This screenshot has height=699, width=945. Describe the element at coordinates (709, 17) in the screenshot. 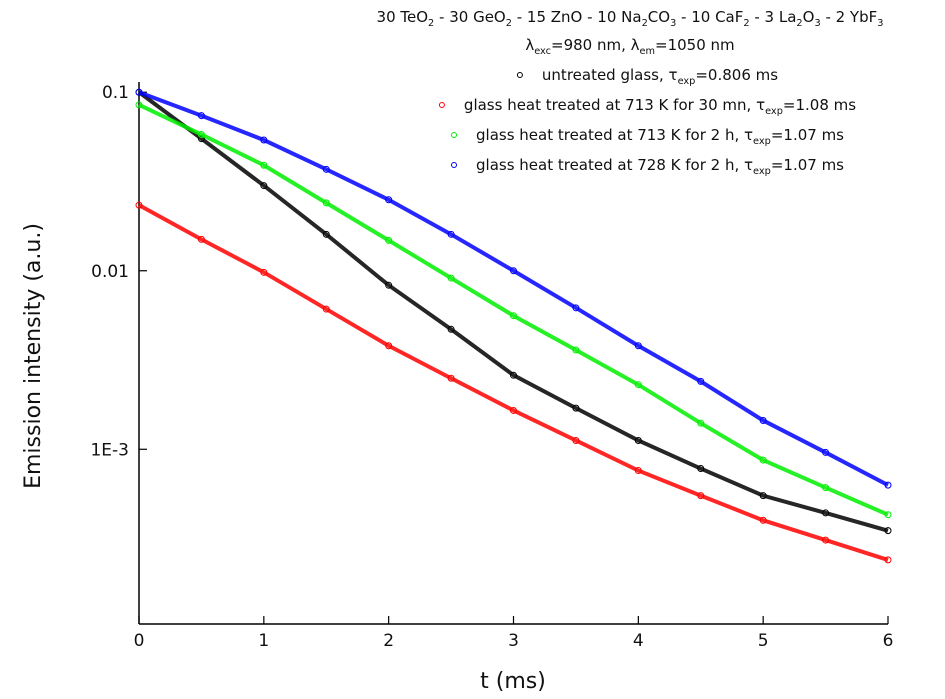

I see `text-part: - 10 CaF` at that location.